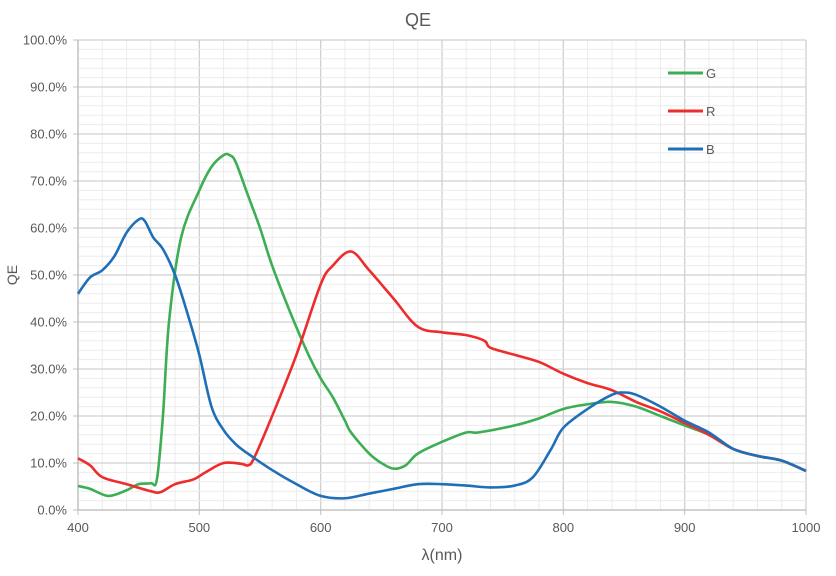 Image resolution: width=836 pixels, height=576 pixels. I want to click on y-tick-label: 50.0%, so click(48, 275).